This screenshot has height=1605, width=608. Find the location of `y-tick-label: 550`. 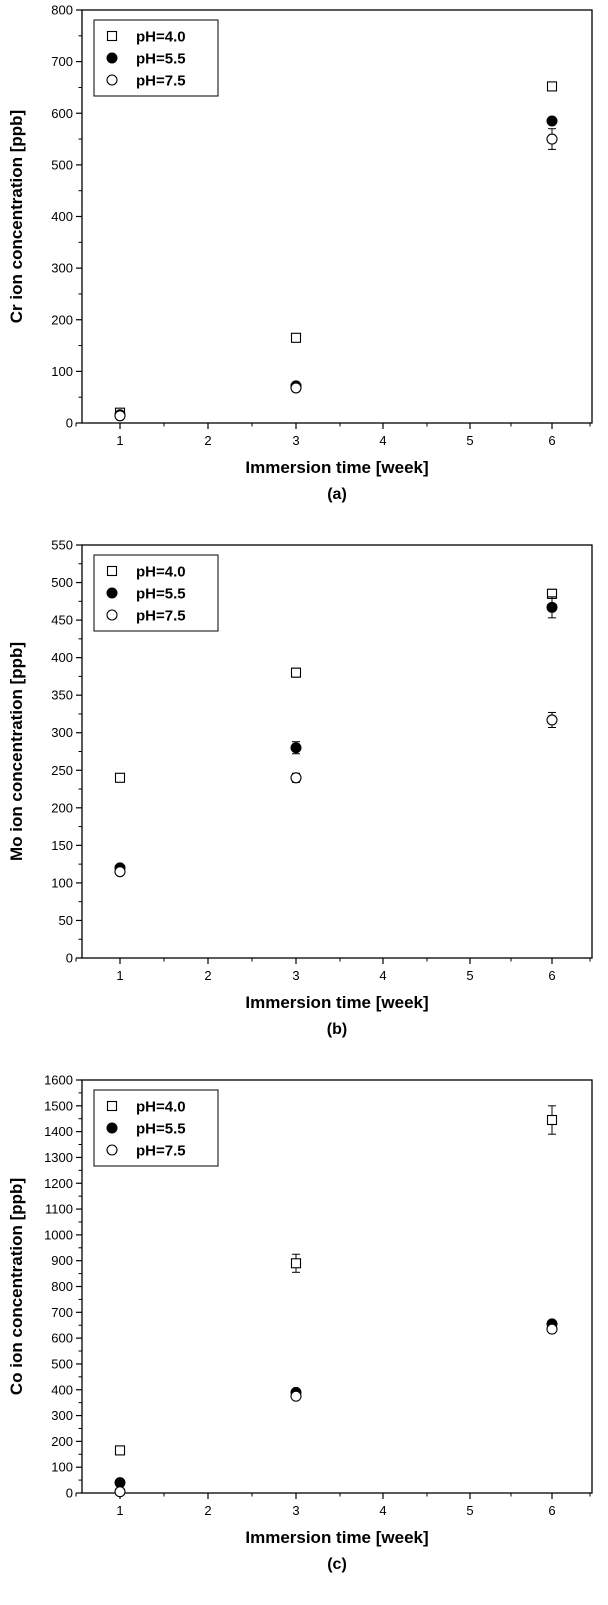

y-tick-label: 550 is located at coordinates (62, 545).